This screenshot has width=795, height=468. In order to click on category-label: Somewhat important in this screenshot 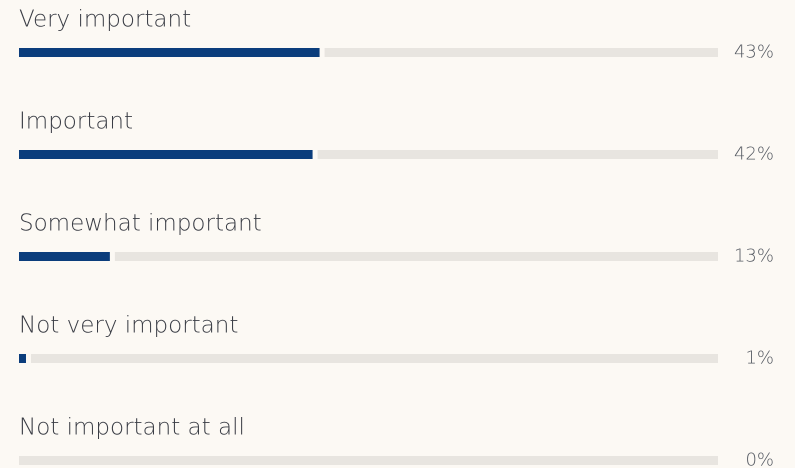, I will do `click(140, 224)`.